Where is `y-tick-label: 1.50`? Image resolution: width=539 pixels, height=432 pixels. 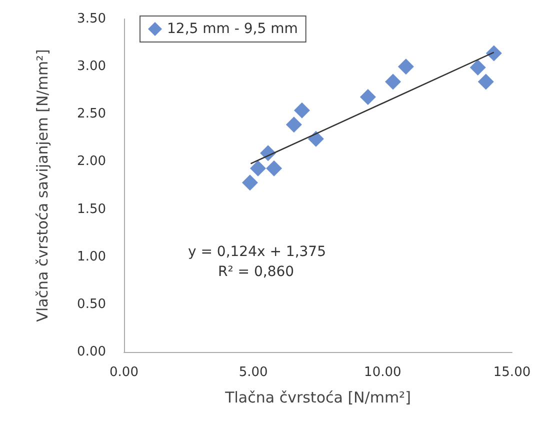 y-tick-label: 1.50 is located at coordinates (91, 209).